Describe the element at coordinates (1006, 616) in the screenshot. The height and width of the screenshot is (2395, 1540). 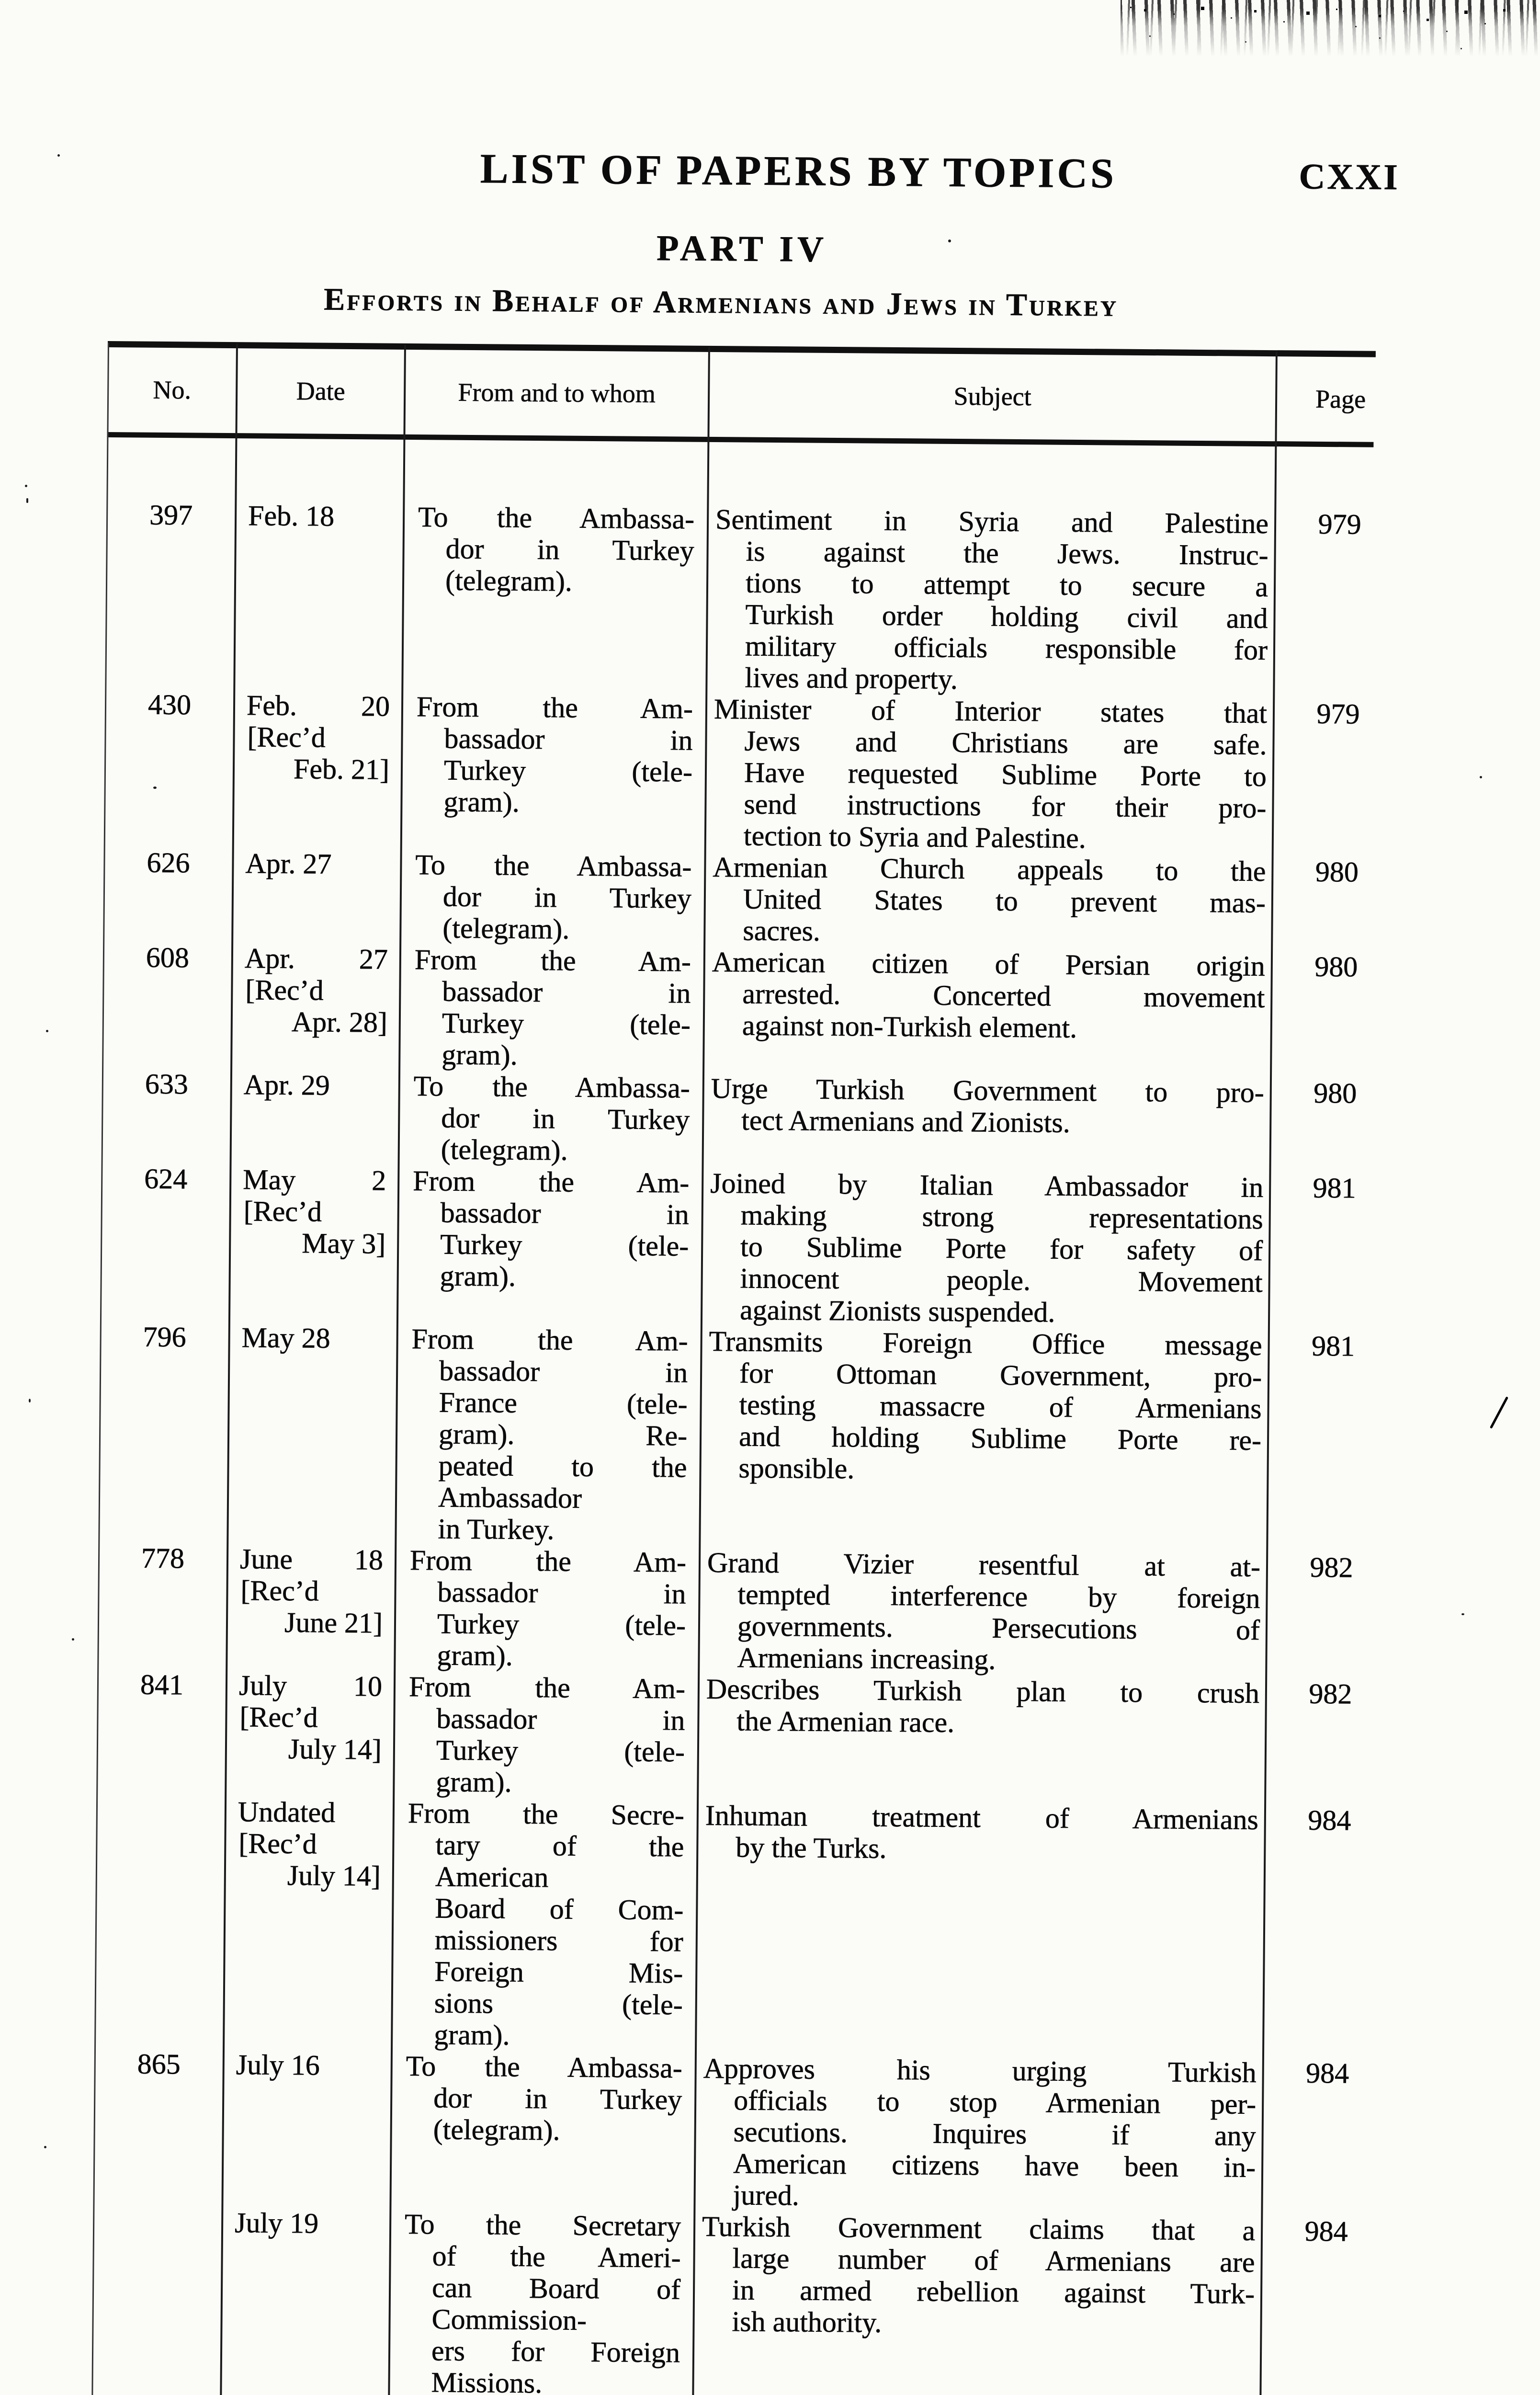
I see `text-line: Turkish order holding civil and` at that location.